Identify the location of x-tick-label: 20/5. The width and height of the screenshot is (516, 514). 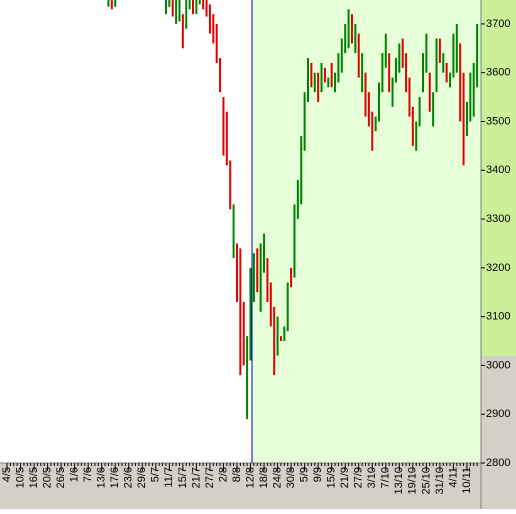
(47, 477).